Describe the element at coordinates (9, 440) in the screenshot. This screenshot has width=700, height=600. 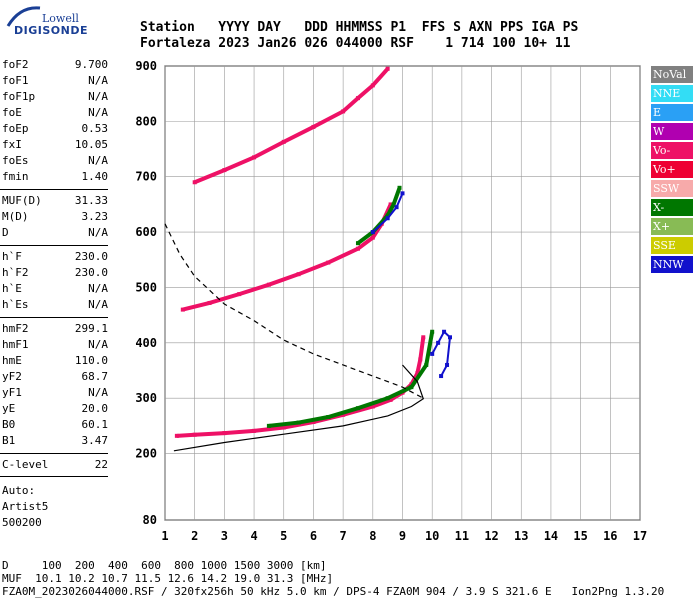
I see `param-label: B1` at that location.